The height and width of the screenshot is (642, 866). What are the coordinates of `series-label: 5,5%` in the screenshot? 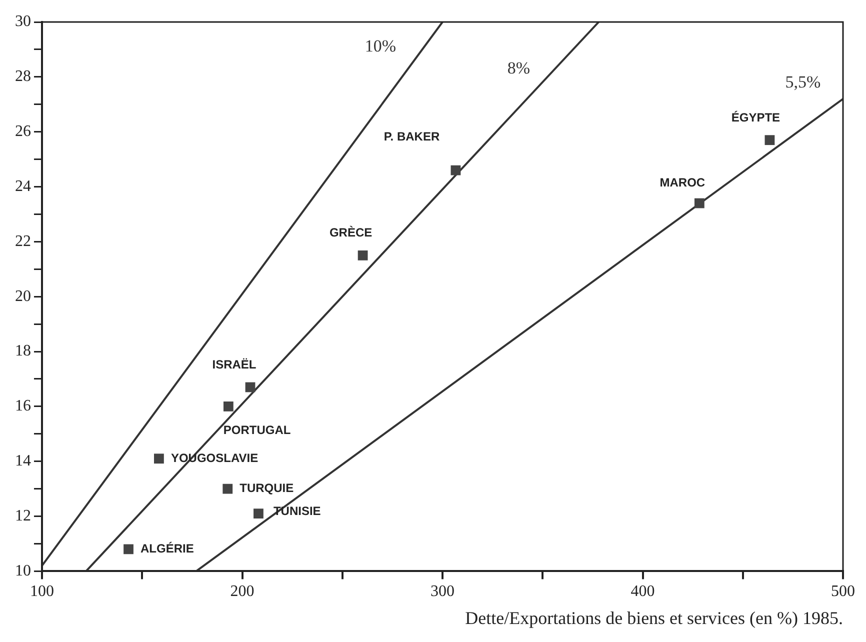 It's located at (803, 82).